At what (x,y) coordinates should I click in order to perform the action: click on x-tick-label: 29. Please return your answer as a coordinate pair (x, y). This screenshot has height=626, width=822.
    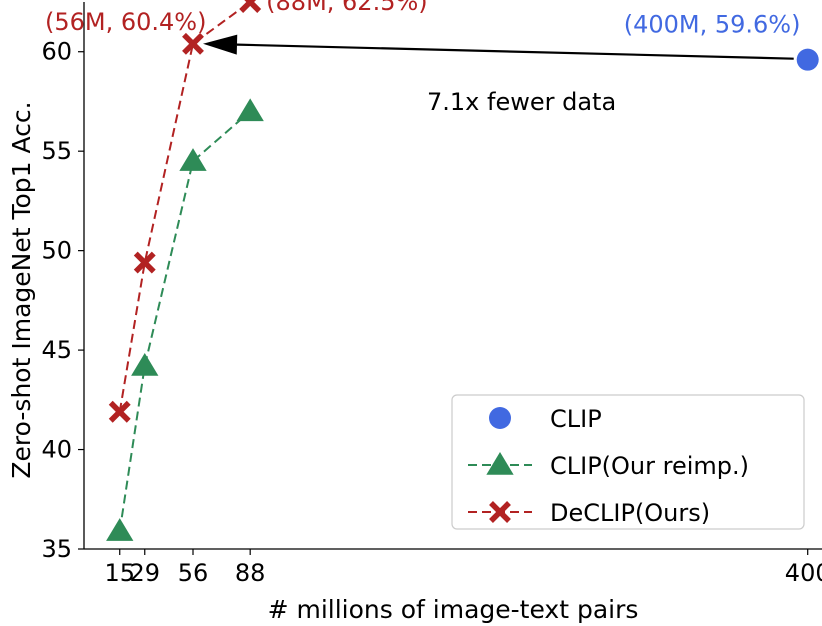
    Looking at the image, I should click on (144, 573).